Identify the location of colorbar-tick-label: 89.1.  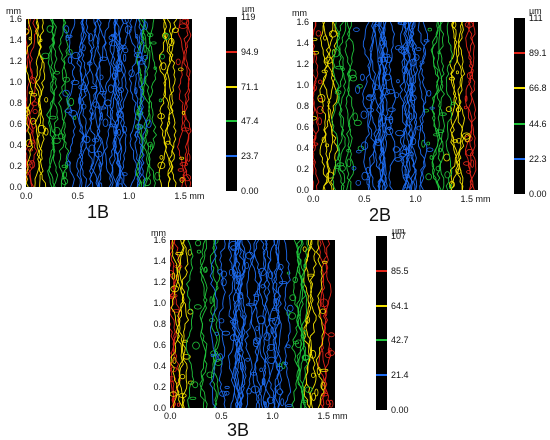
(538, 53).